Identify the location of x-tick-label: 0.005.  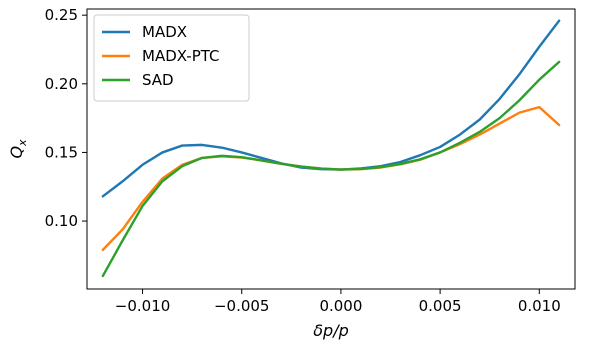
(440, 306).